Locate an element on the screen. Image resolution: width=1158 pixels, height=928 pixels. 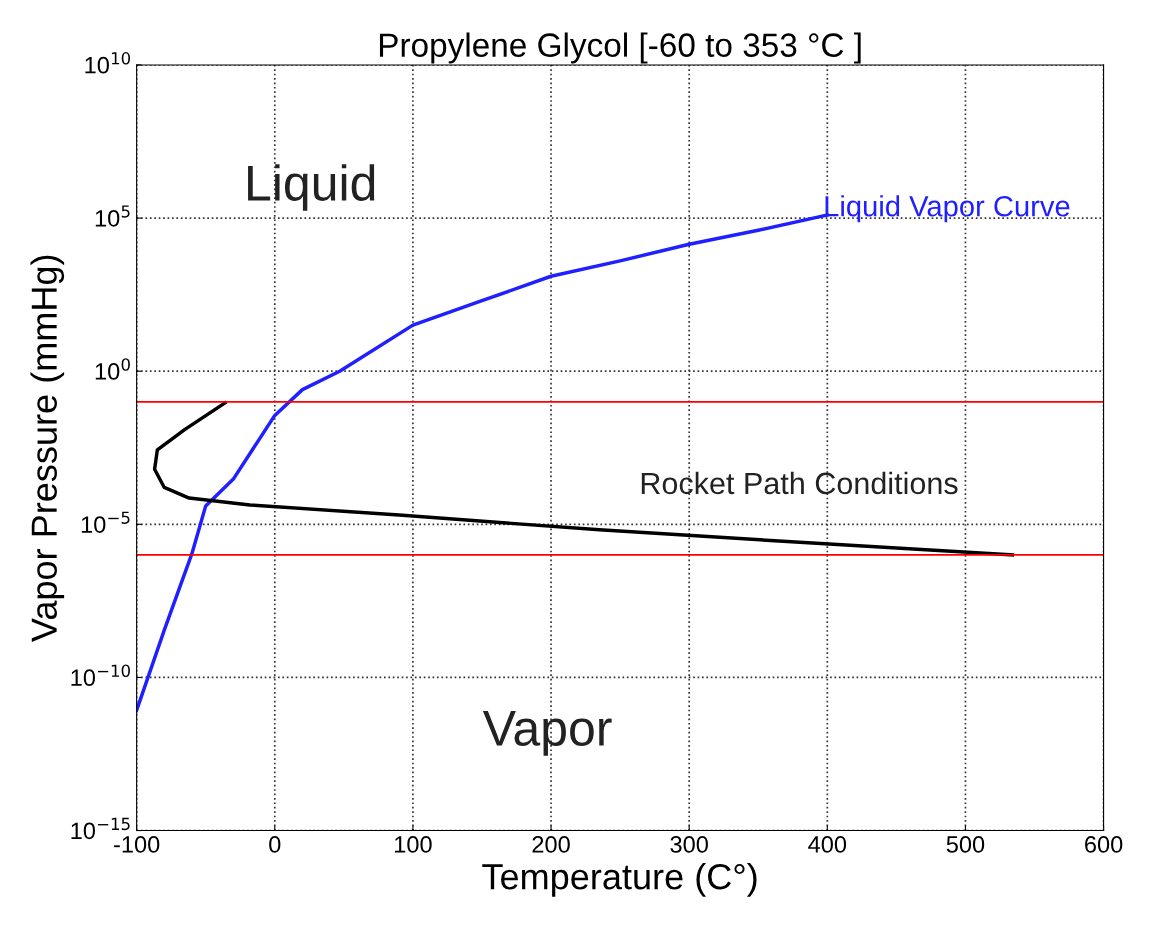
x-tick-label: 100 is located at coordinates (413, 844).